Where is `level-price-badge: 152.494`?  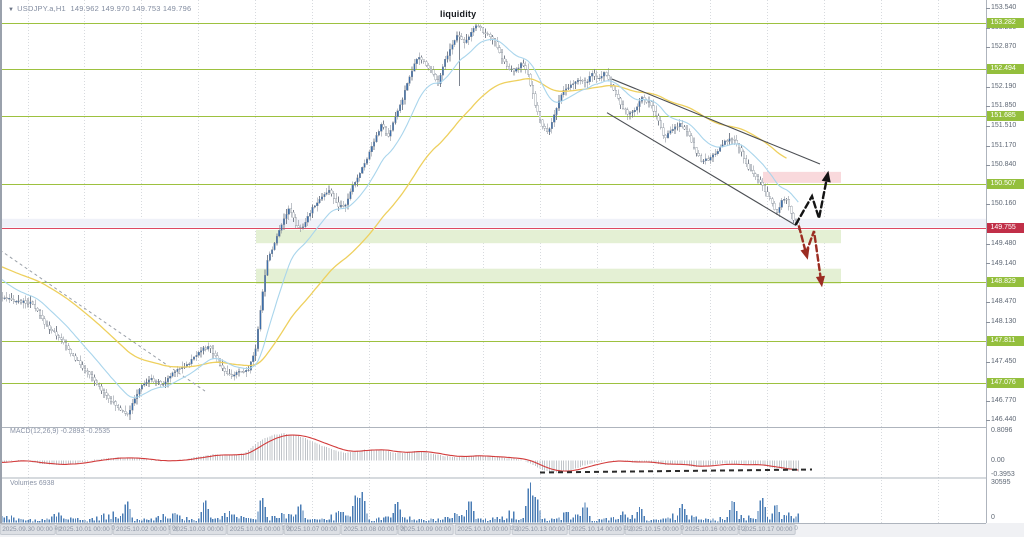 level-price-badge: 152.494 is located at coordinates (1005, 69).